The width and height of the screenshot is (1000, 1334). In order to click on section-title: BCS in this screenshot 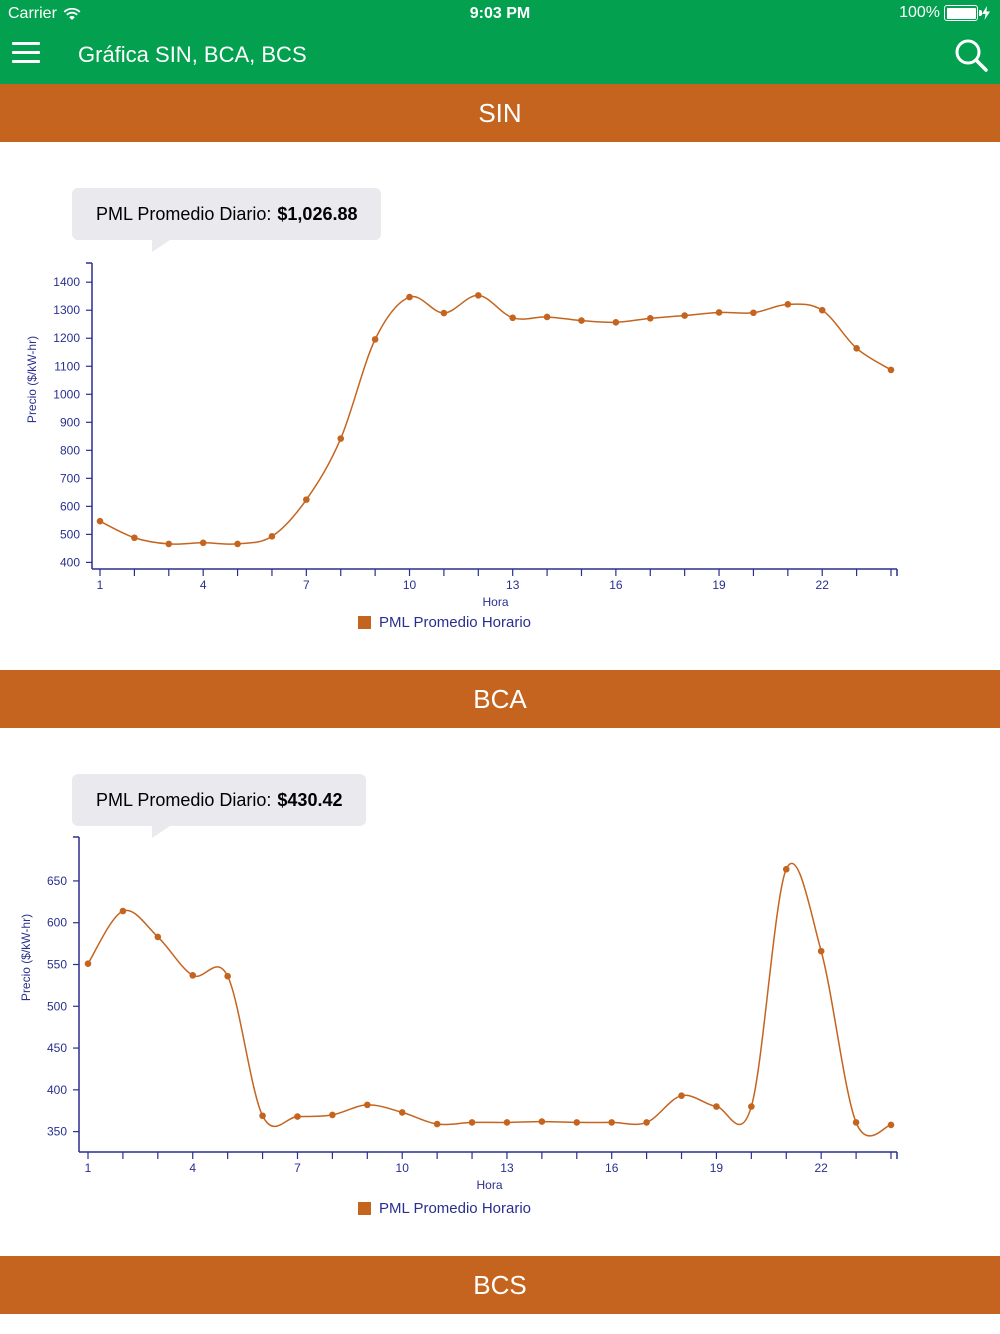, I will do `click(500, 1284)`.